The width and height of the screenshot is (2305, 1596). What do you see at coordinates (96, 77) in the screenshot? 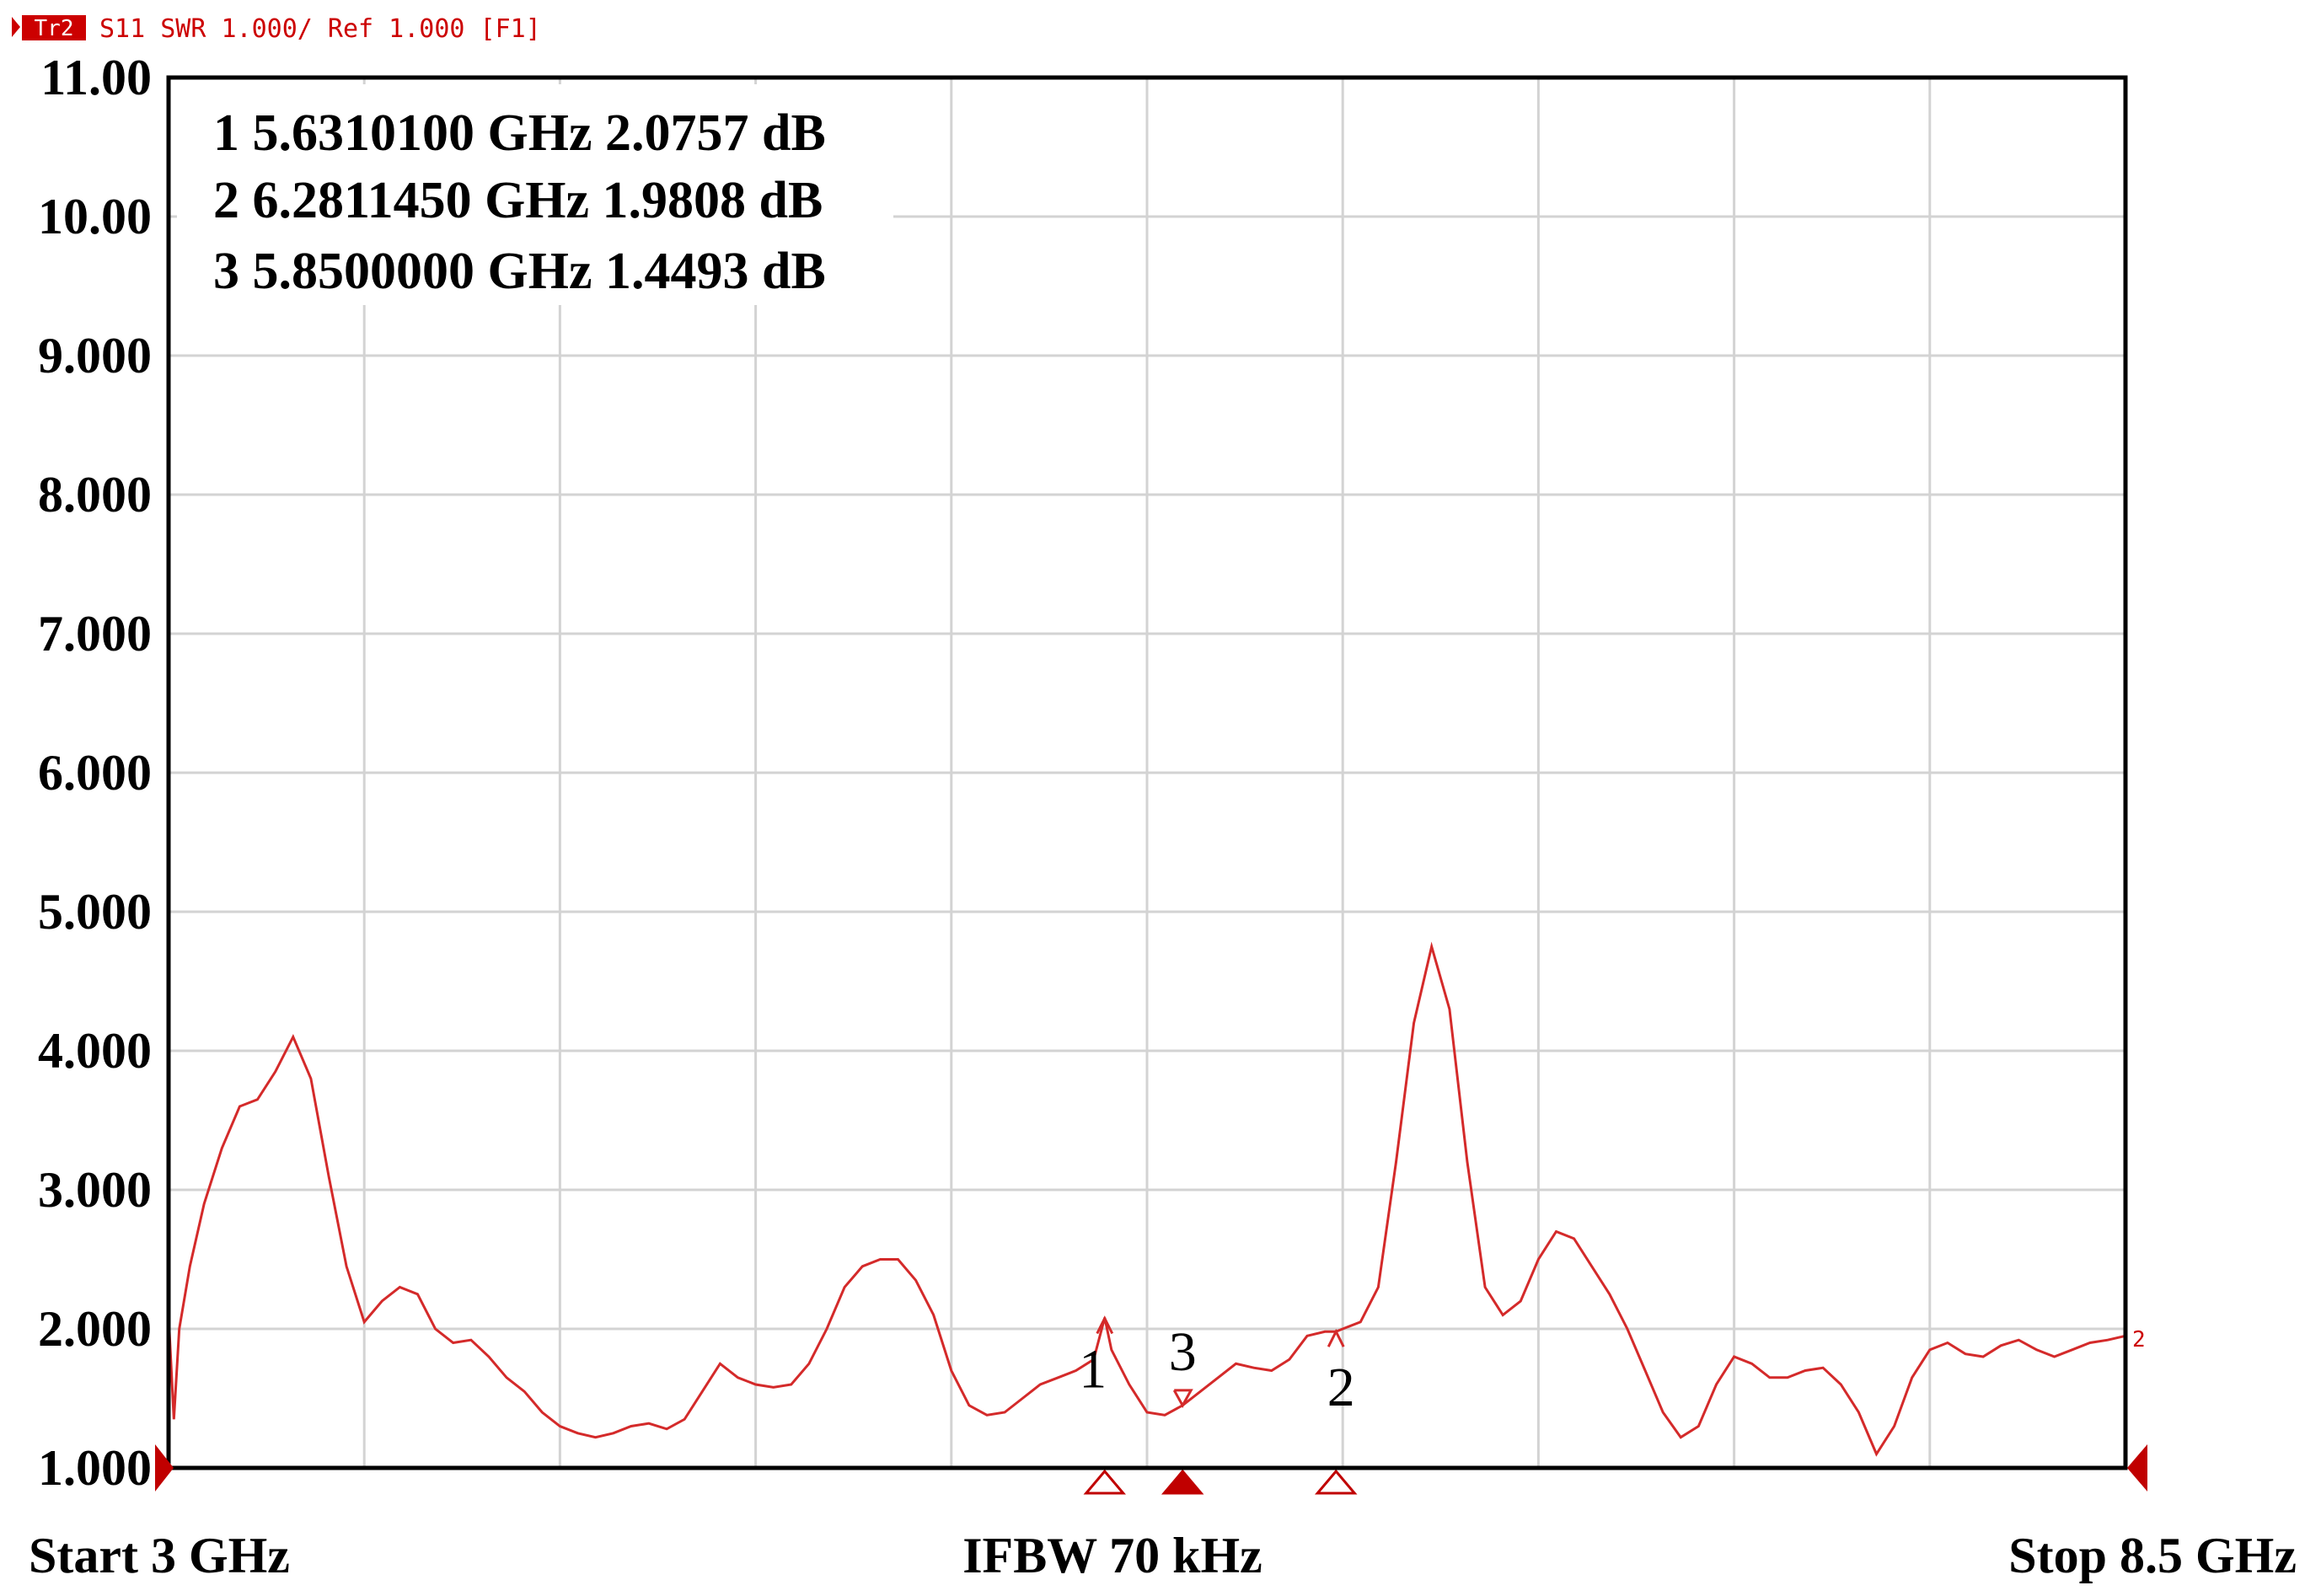
I see `y-tick-label: 11.00` at bounding box center [96, 77].